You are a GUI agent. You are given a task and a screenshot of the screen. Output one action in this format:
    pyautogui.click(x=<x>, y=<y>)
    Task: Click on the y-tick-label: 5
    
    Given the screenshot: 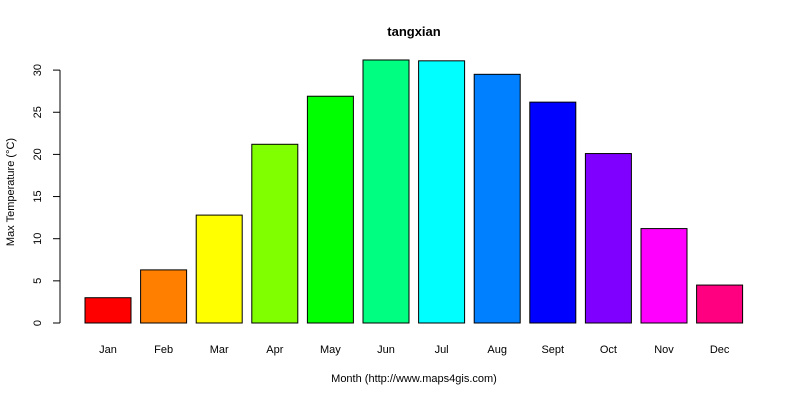 What is the action you would take?
    pyautogui.click(x=38, y=281)
    